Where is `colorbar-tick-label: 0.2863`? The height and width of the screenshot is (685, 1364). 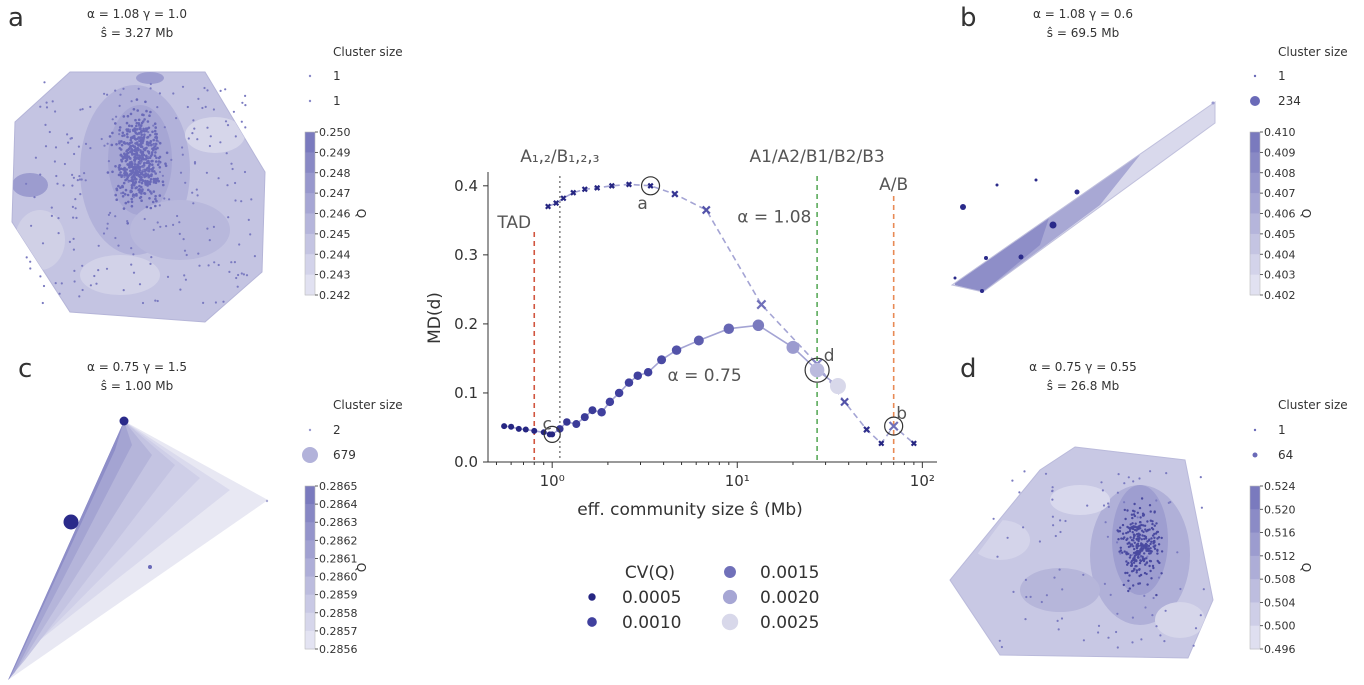 colorbar-tick-label: 0.2863 is located at coordinates (338, 522).